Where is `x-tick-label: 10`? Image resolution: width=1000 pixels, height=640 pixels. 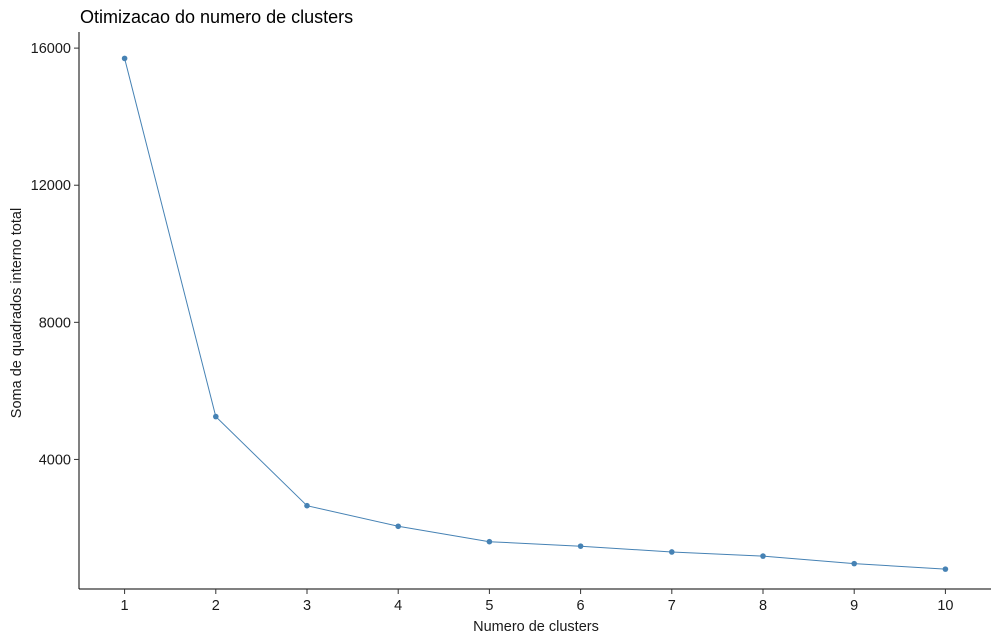 x-tick-label: 10 is located at coordinates (945, 606).